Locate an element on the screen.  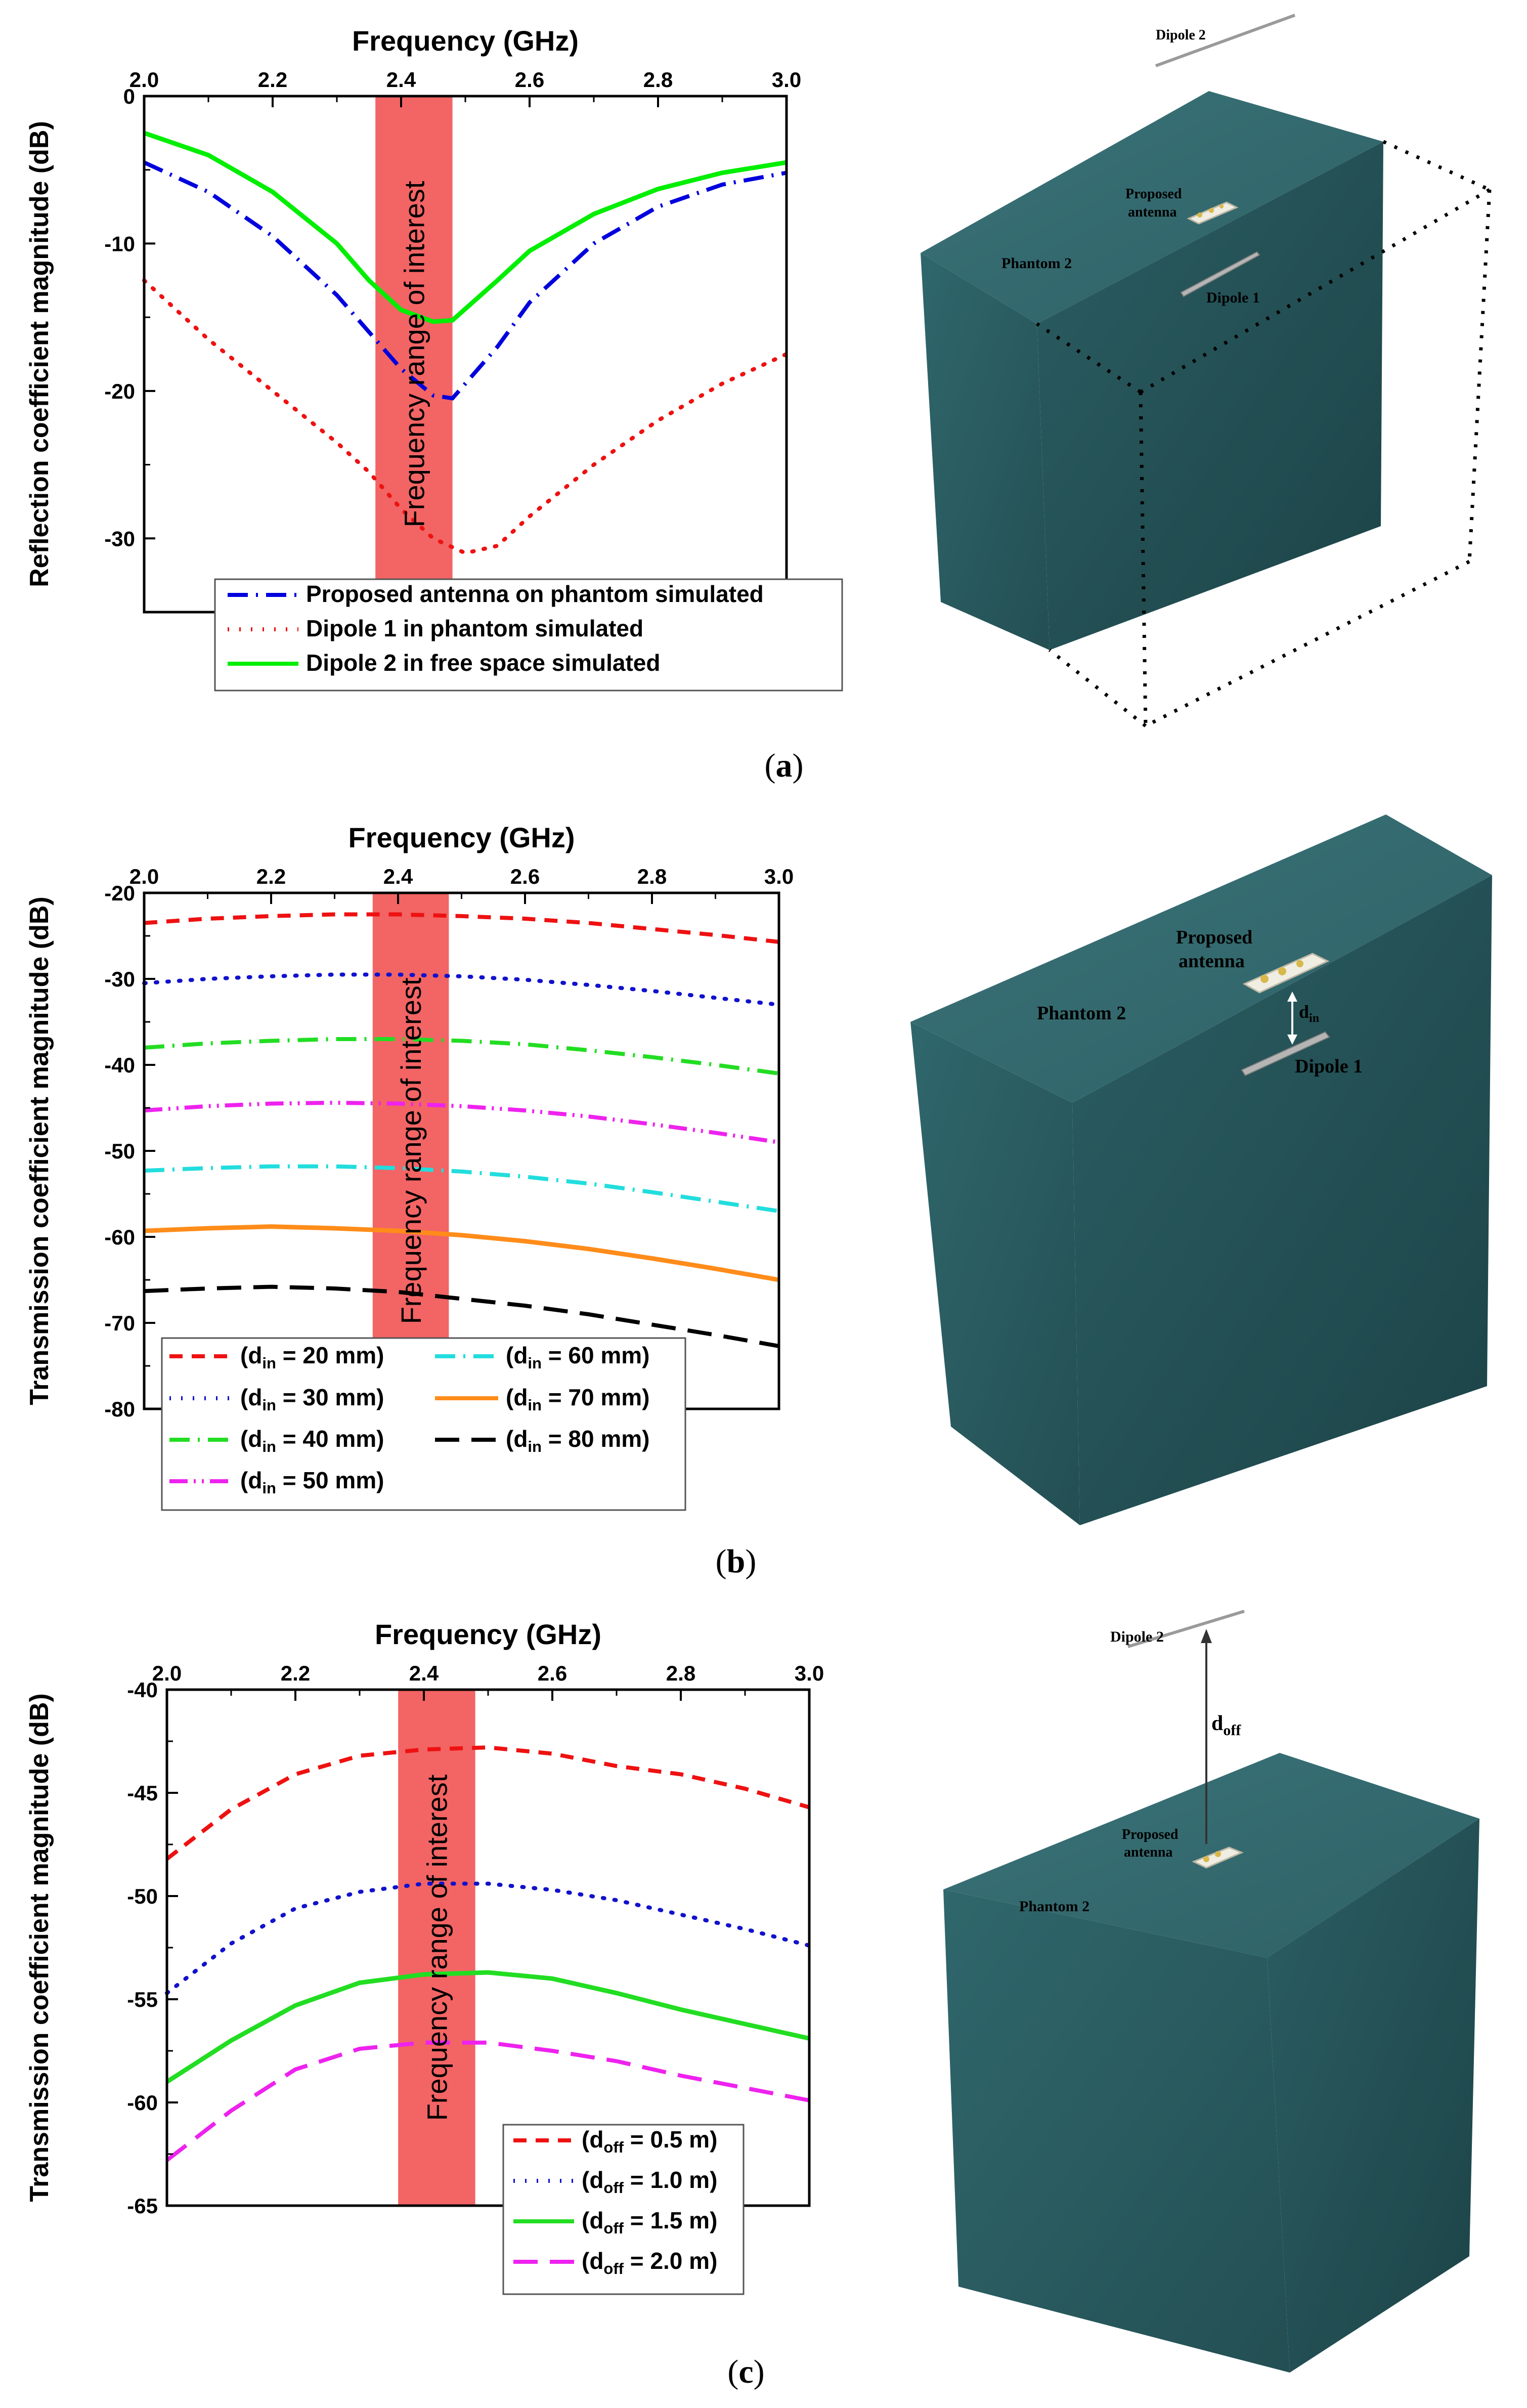
scene-a-dipole2-label: Dipole 2 is located at coordinates (1181, 35).